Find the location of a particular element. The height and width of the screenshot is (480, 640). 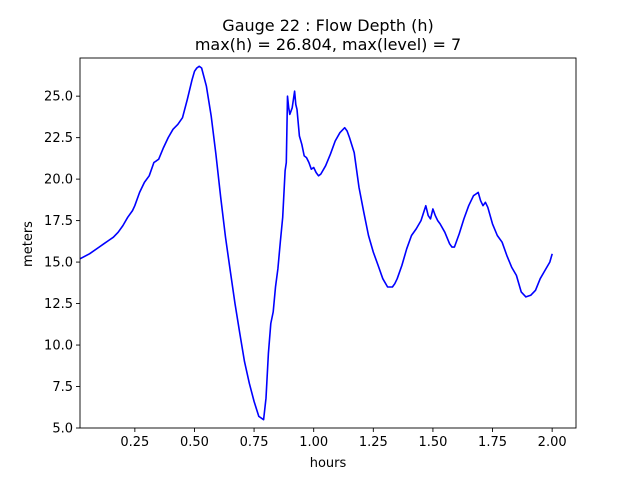

y-tick-label: 17.5 is located at coordinates (58, 221).